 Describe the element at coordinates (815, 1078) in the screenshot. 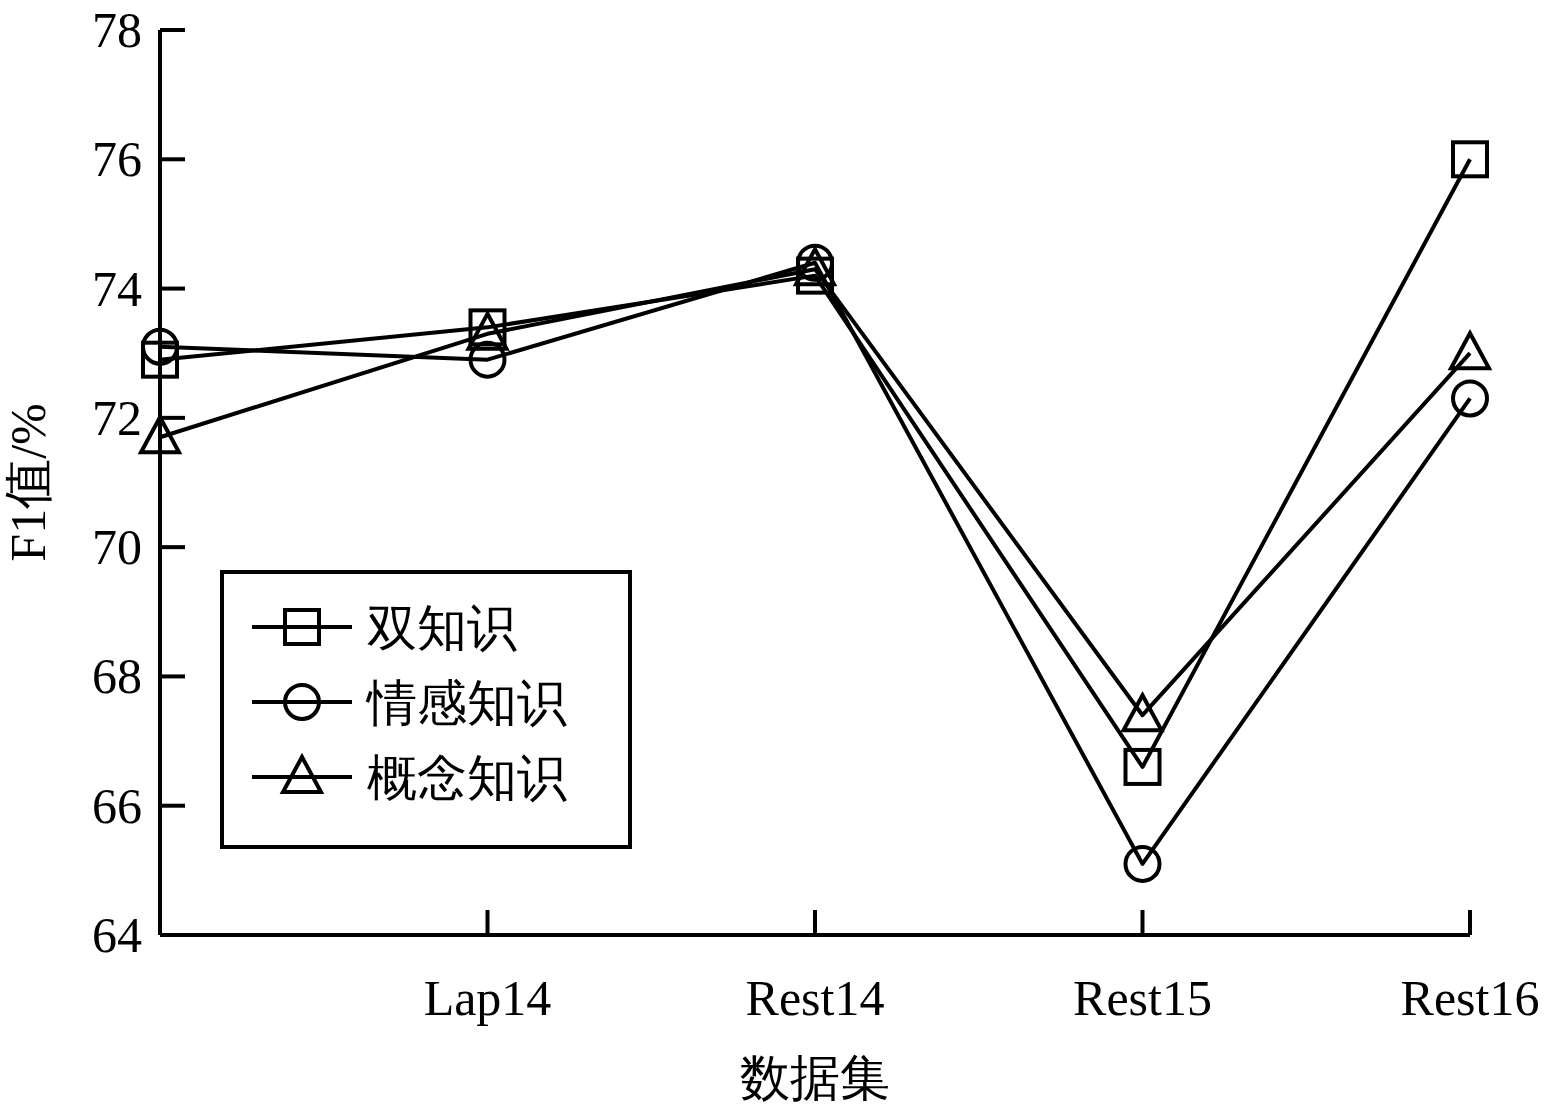

I see `x-axis-title: 数据集` at that location.